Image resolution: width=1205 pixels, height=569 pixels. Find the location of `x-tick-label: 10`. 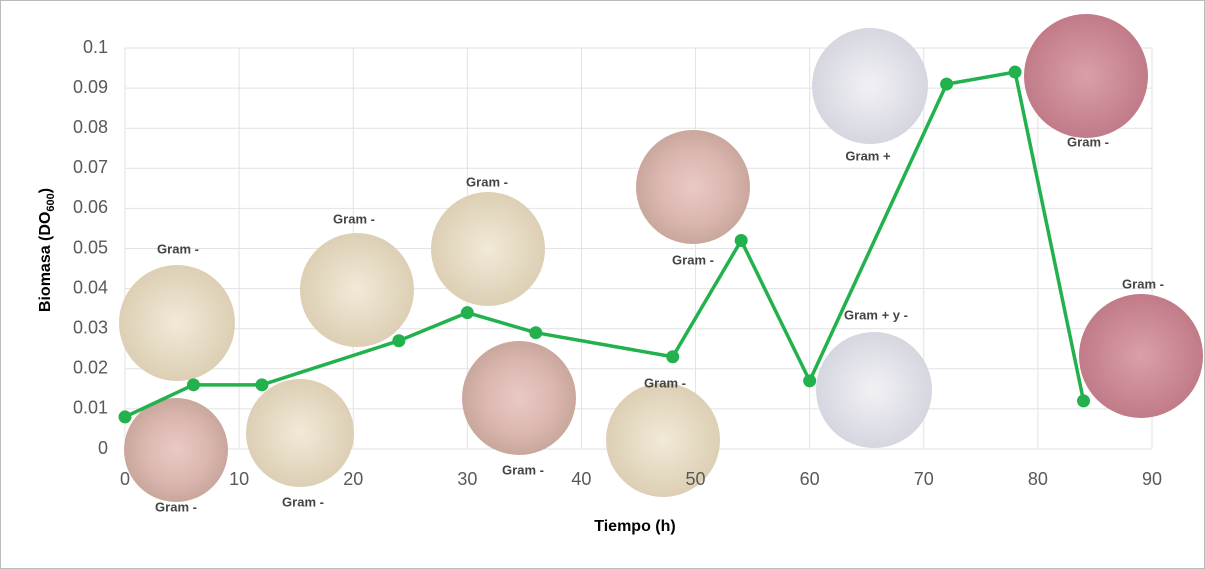

x-tick-label: 10 is located at coordinates (239, 479).